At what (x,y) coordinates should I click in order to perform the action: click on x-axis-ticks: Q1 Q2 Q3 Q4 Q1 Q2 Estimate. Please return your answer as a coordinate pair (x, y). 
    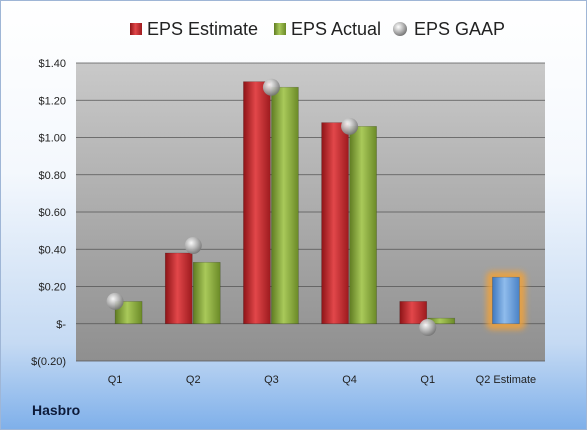
    Looking at the image, I should click on (322, 380).